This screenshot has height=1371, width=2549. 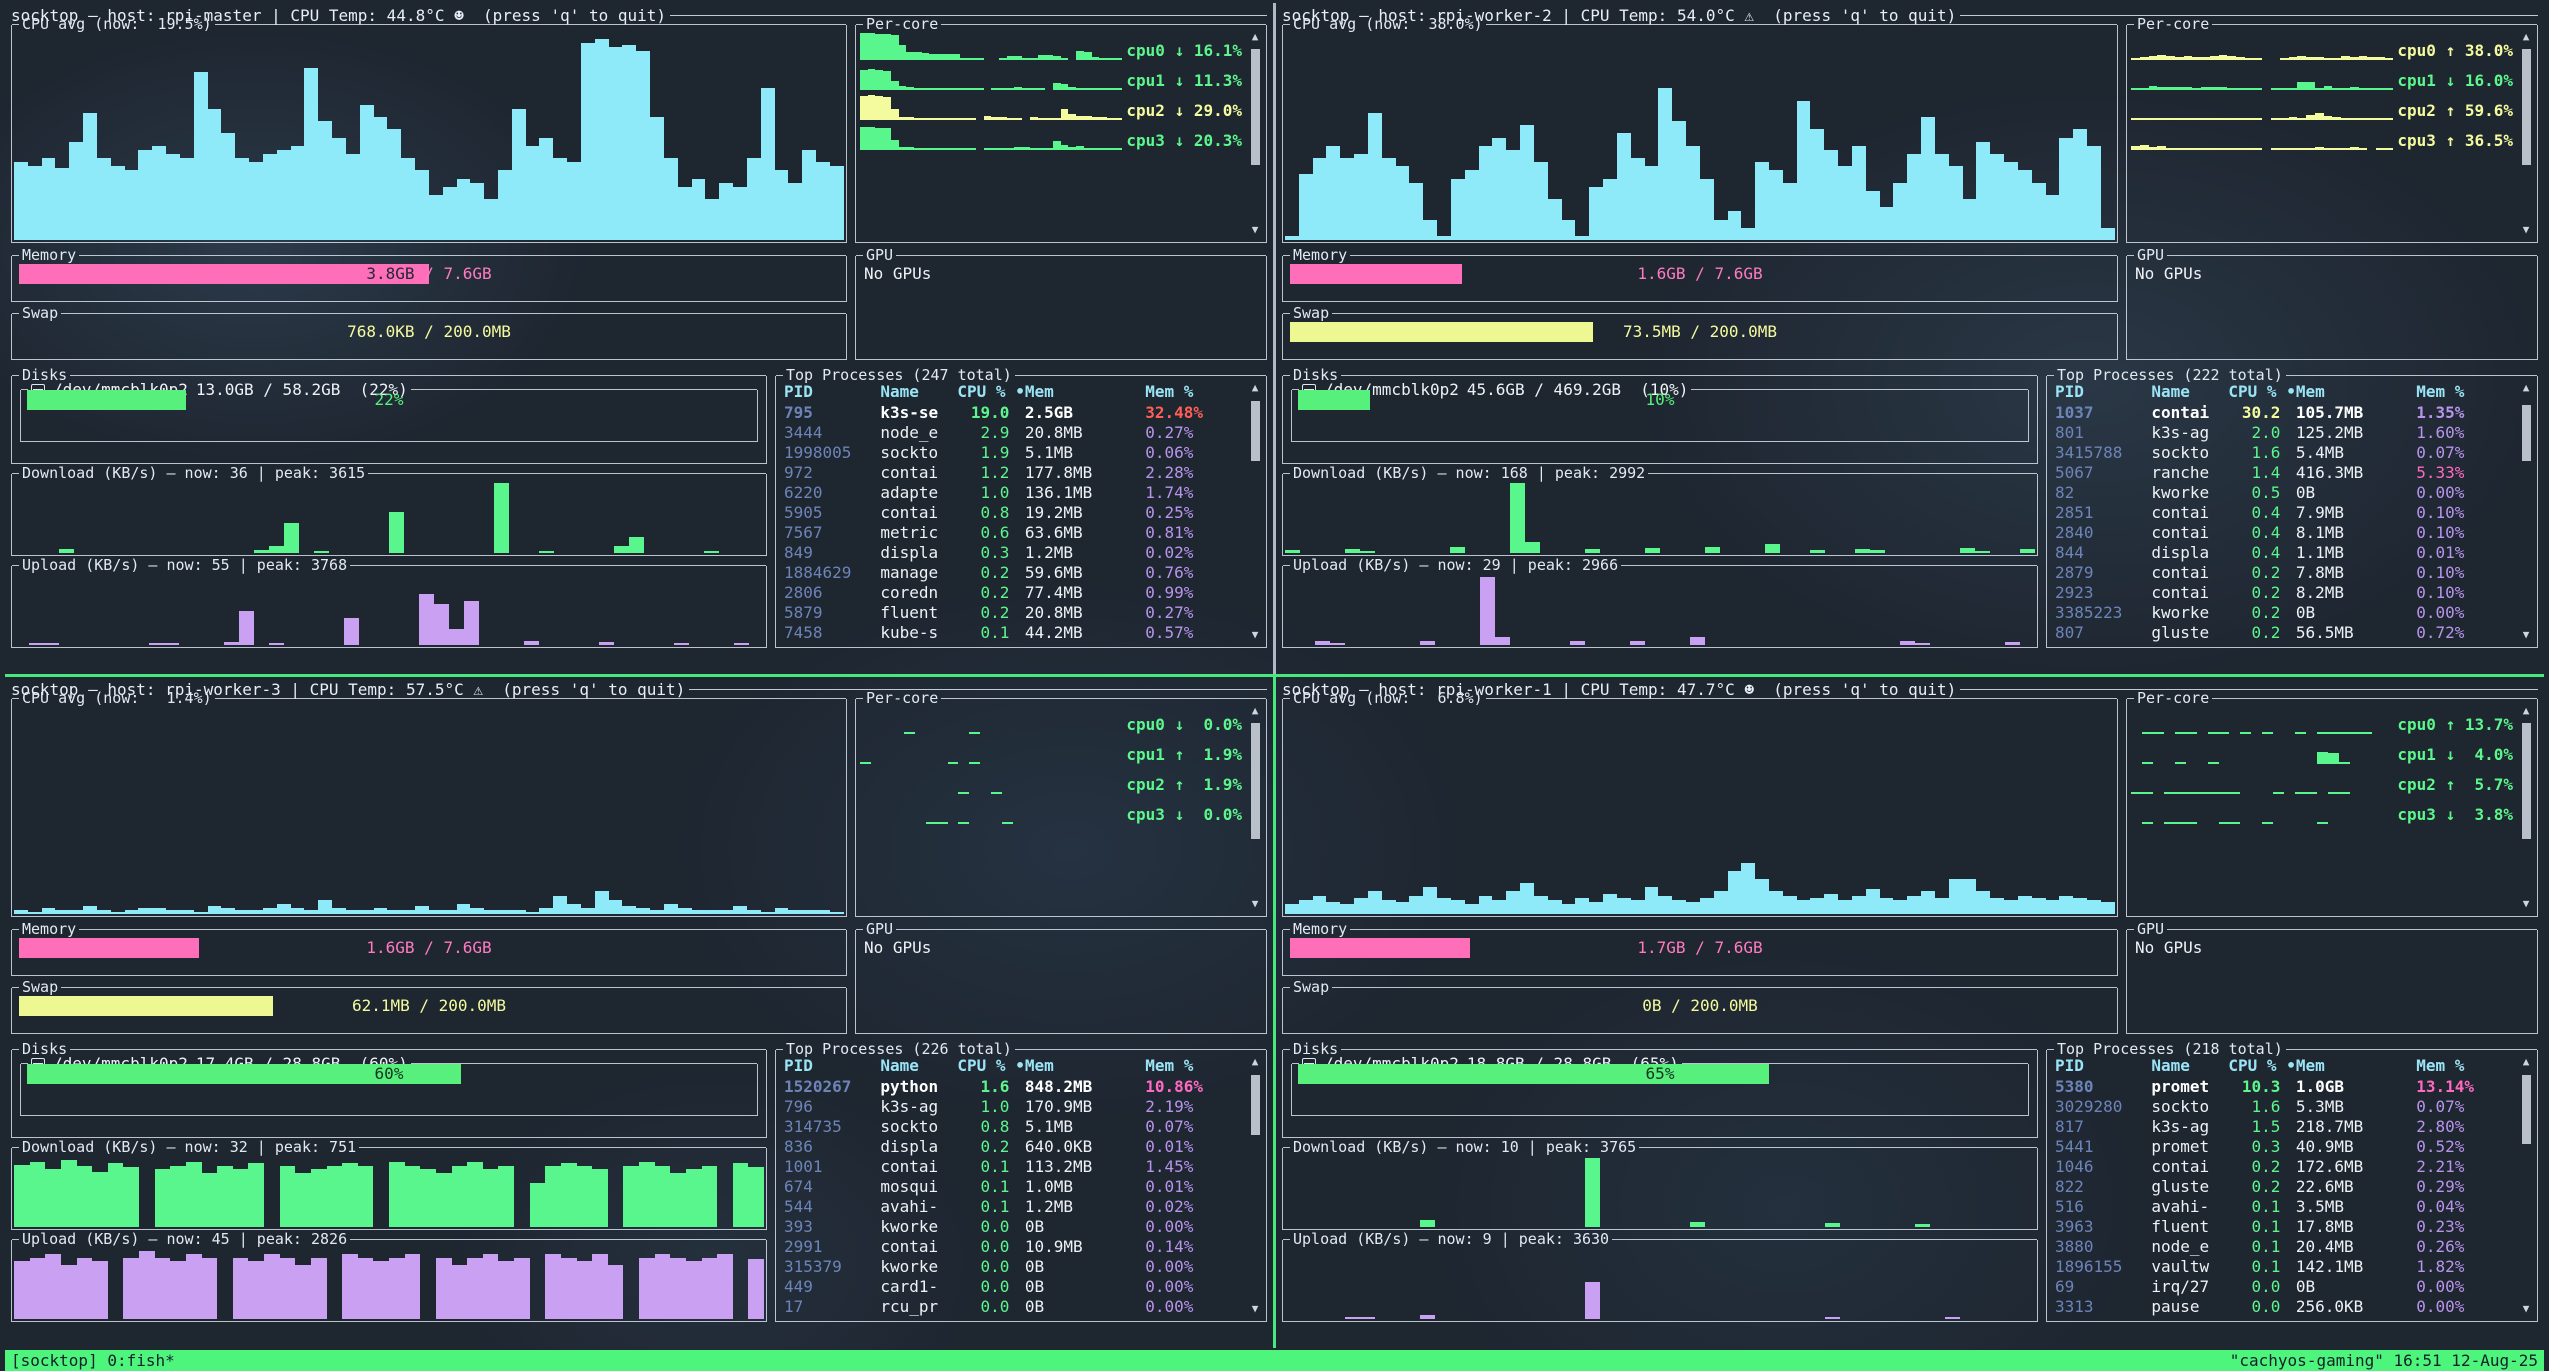 What do you see at coordinates (1015, 473) in the screenshot?
I see `process-row: 972 contai 1.2 177.8MB 2.28%` at bounding box center [1015, 473].